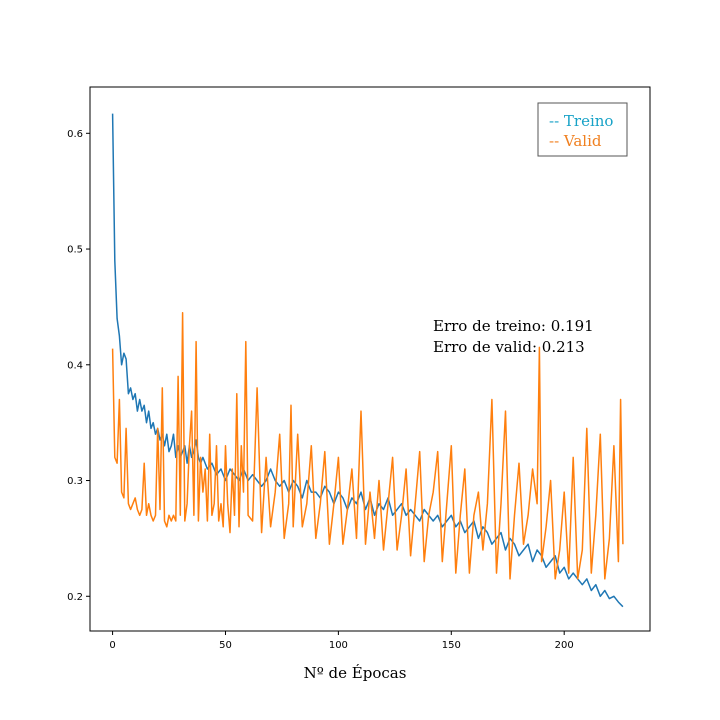  Describe the element at coordinates (75, 597) in the screenshot. I see `y-tick-label: 0.2` at that location.